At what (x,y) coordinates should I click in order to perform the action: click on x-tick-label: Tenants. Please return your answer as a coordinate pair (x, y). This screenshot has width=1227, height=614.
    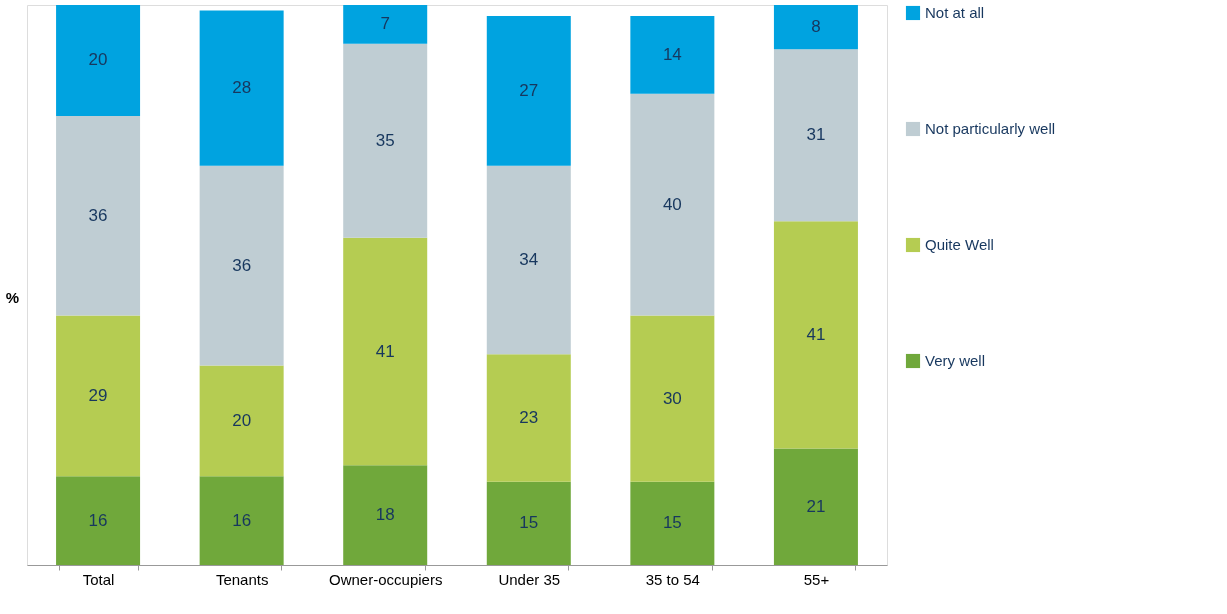
    Looking at the image, I should click on (242, 579).